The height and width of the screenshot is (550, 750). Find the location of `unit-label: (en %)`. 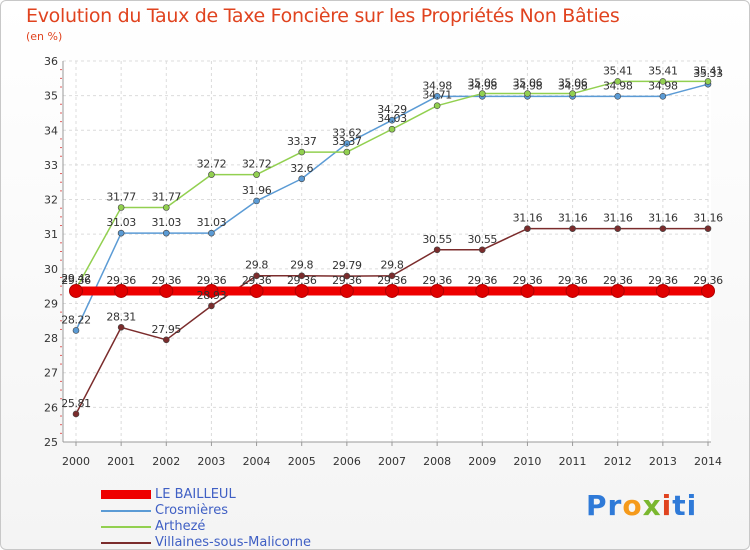

unit-label: (en %) is located at coordinates (44, 36).